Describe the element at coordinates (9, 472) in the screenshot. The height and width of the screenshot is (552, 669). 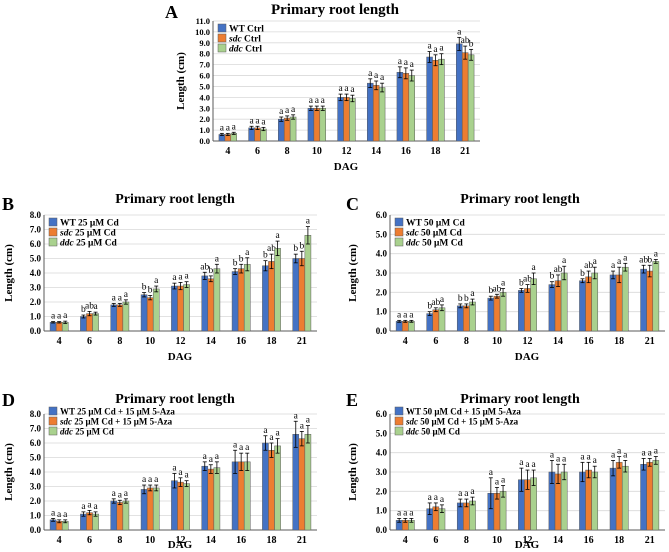
I see `y-axis-label: Length (cm)` at that location.